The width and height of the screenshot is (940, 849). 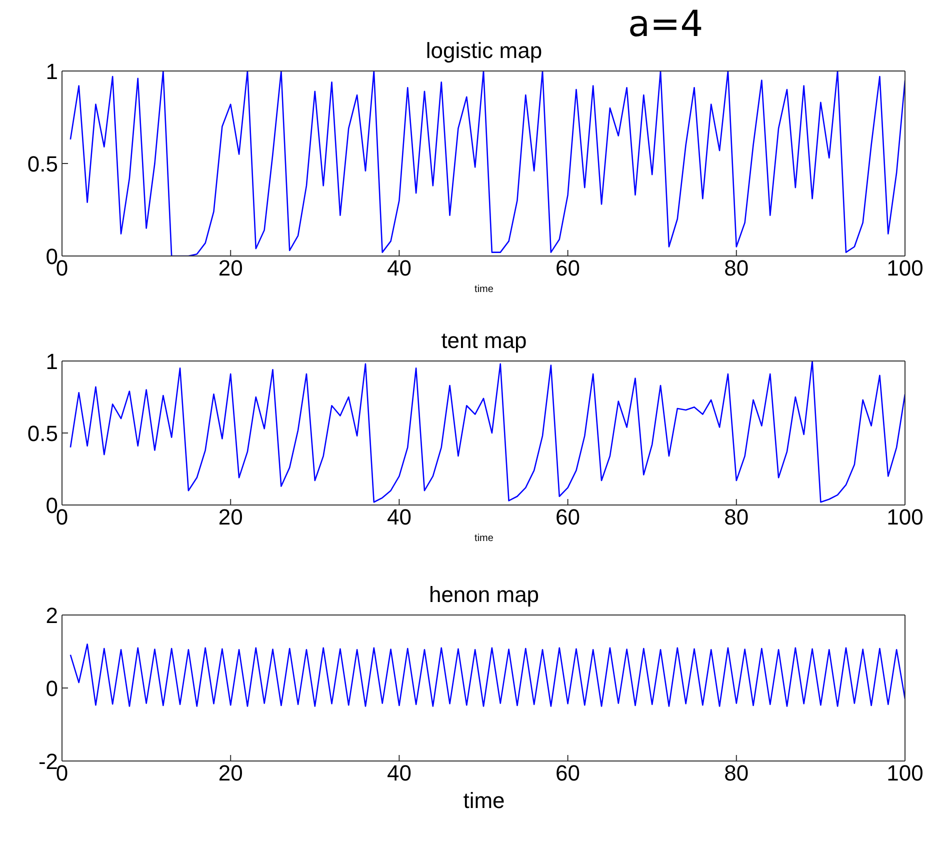 What do you see at coordinates (52, 688) in the screenshot?
I see `y-tick-label: 0` at bounding box center [52, 688].